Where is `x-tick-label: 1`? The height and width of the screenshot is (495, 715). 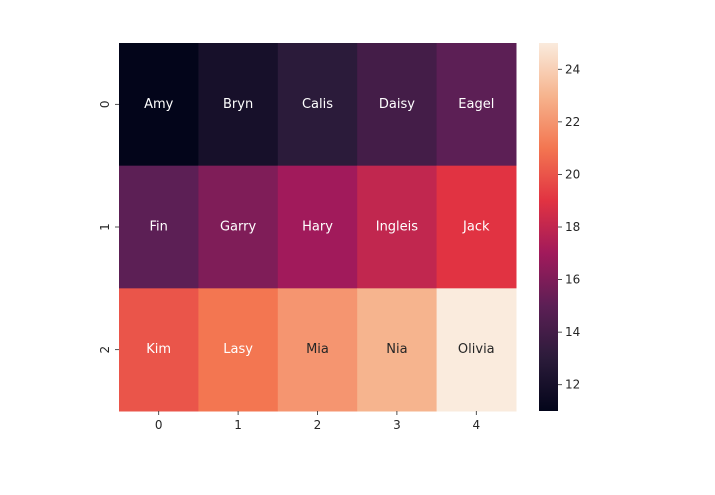
x-tick-label: 1 is located at coordinates (238, 425).